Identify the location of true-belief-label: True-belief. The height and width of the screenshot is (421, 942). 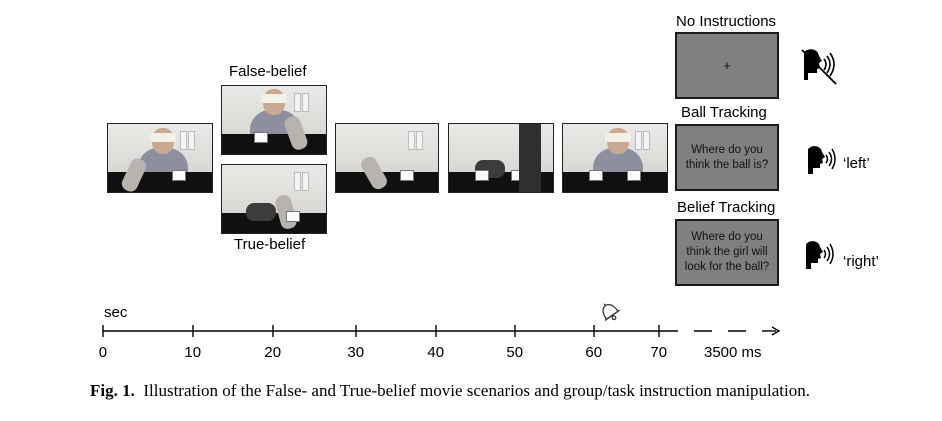
(270, 244).